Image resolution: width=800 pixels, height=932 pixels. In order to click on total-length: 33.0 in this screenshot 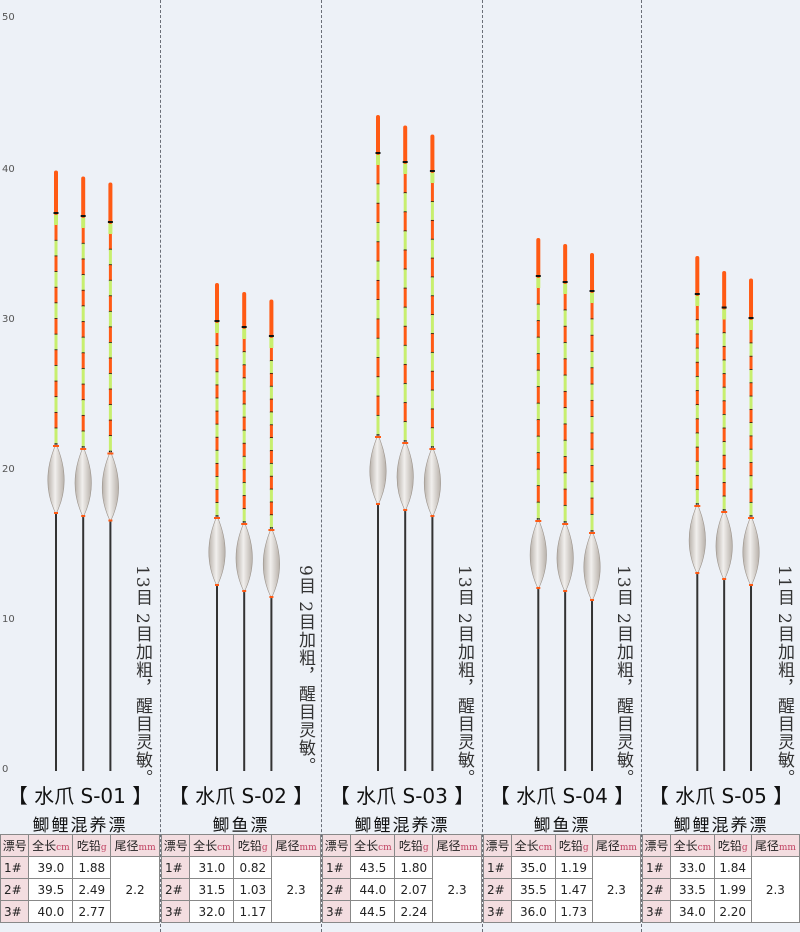, I will do `click(692, 867)`.